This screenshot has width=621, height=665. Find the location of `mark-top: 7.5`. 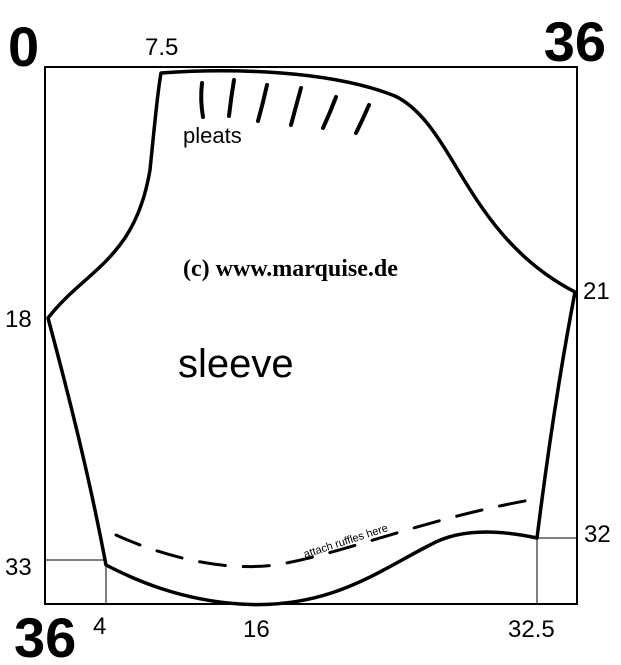

mark-top: 7.5 is located at coordinates (161, 47).